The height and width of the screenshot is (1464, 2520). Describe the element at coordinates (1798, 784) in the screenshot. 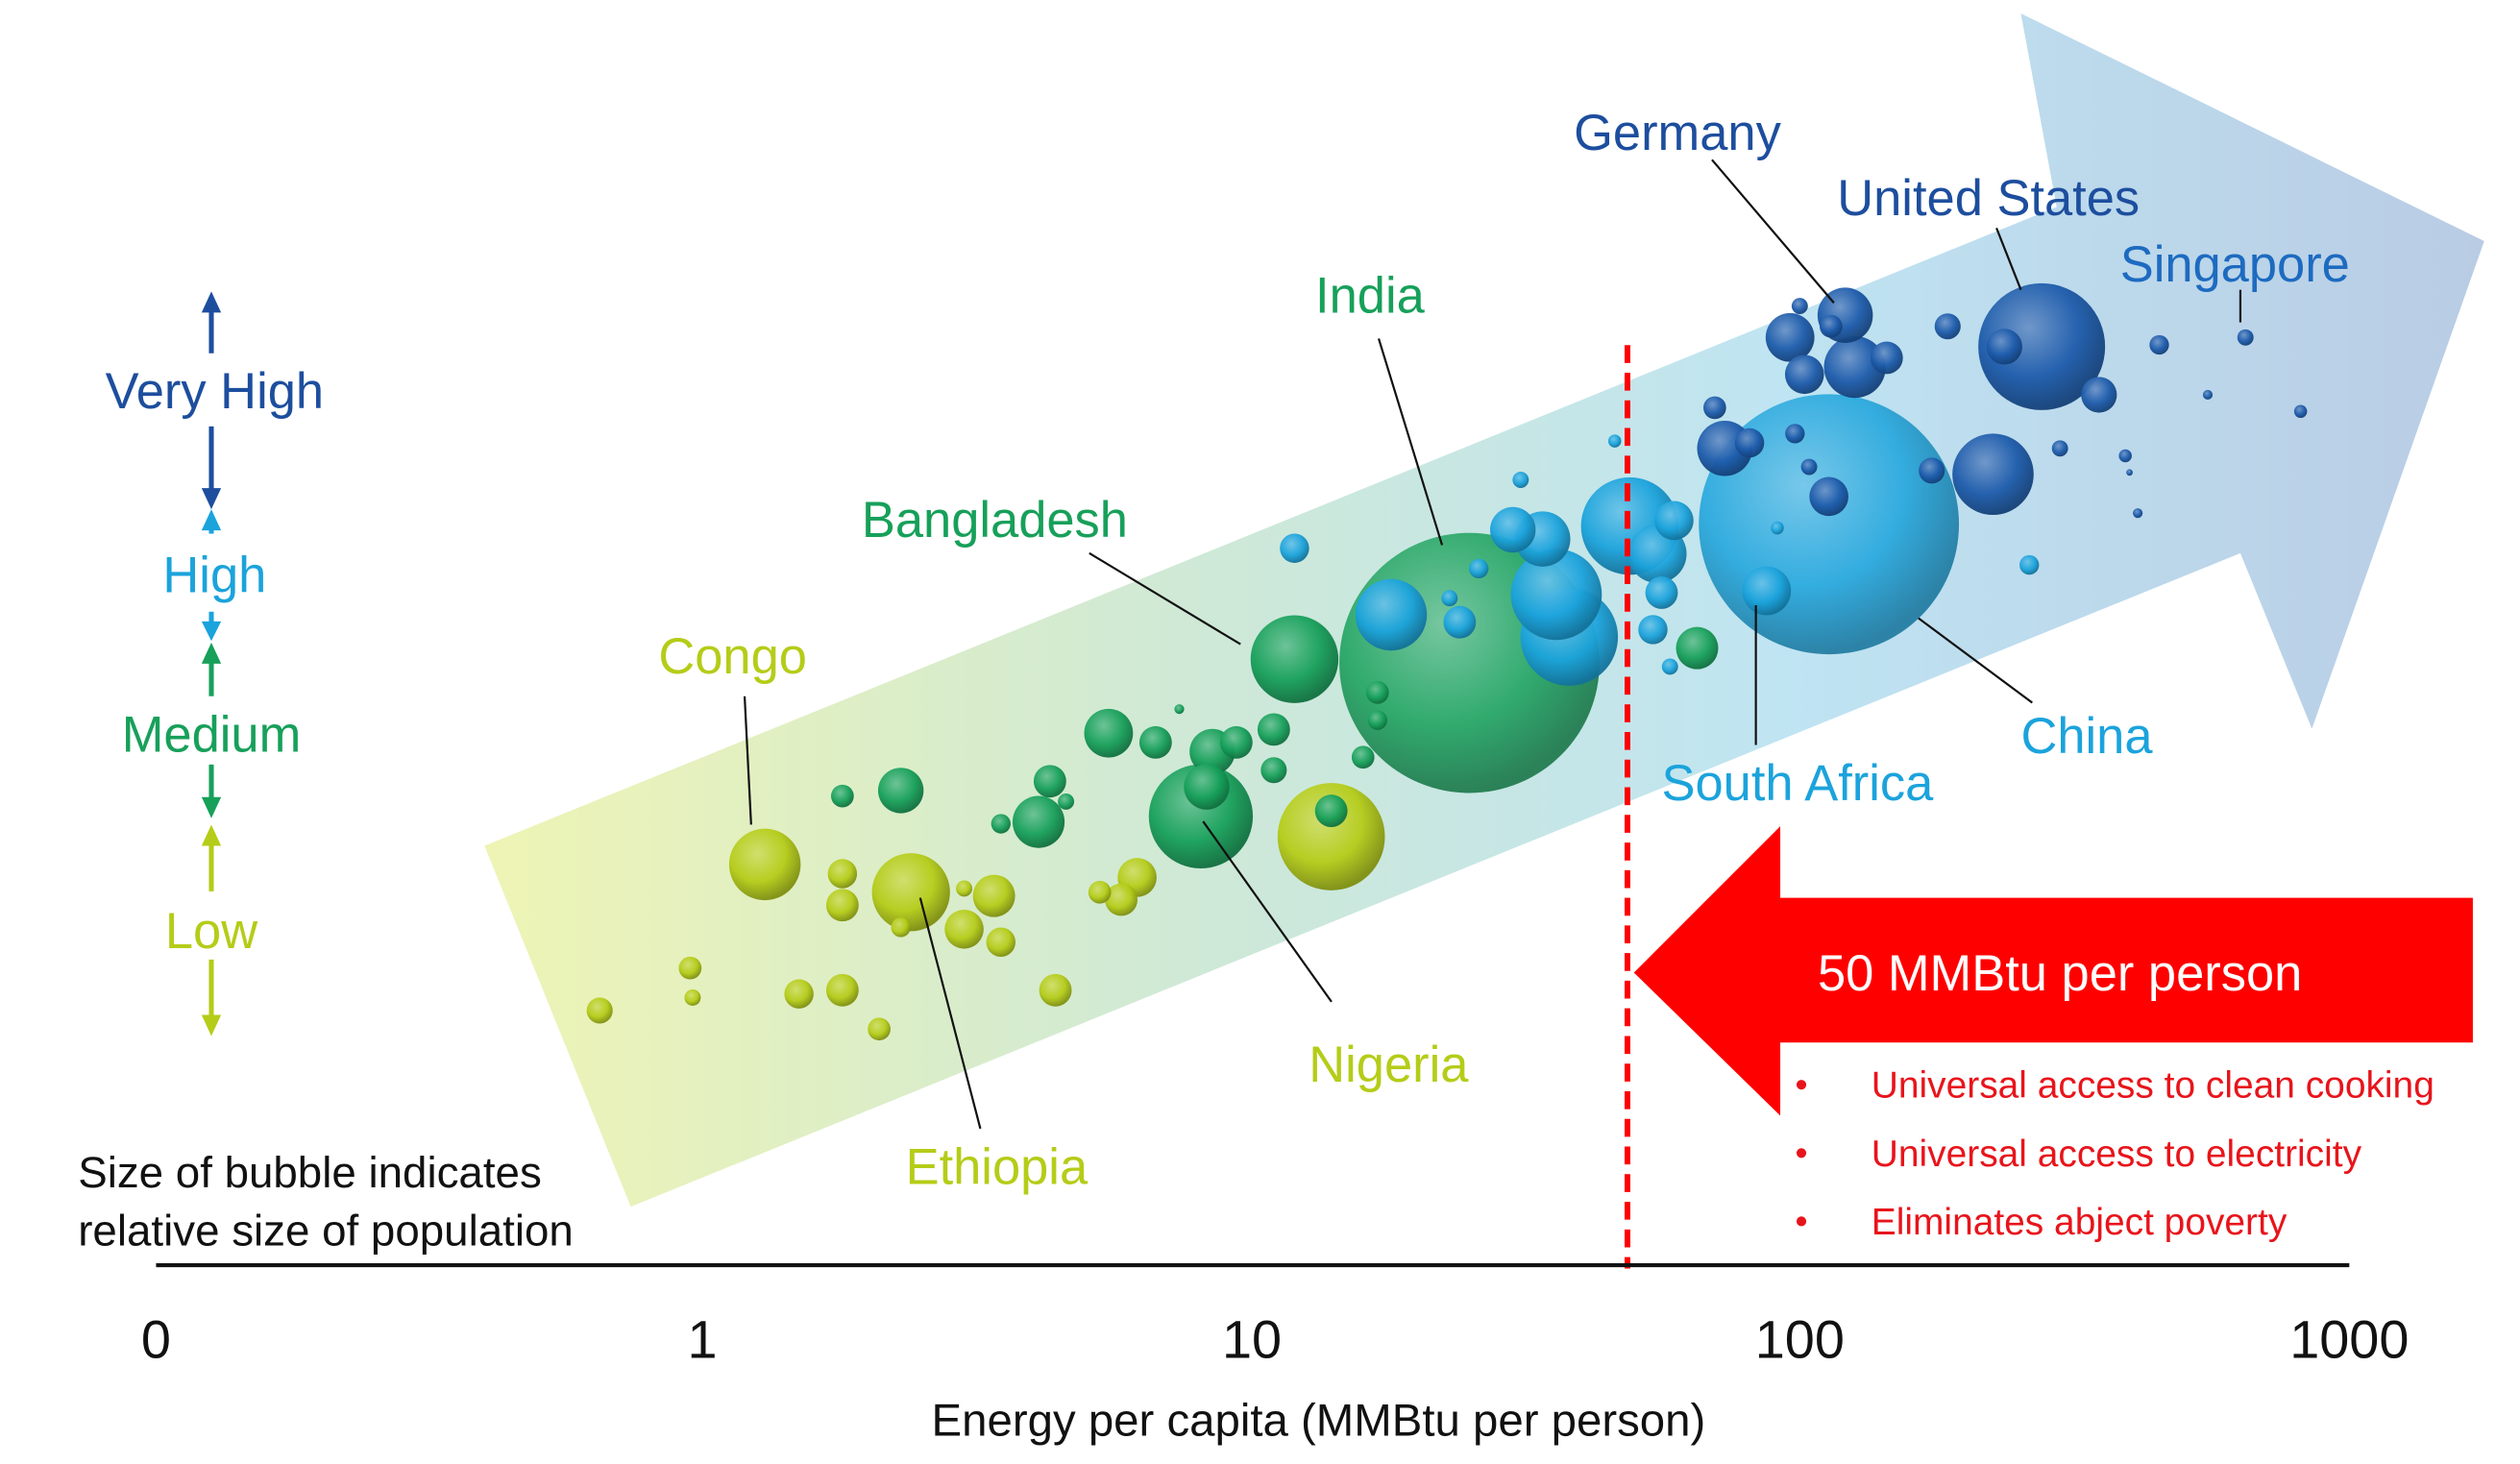

I see `label-south-africa: South Africa` at that location.